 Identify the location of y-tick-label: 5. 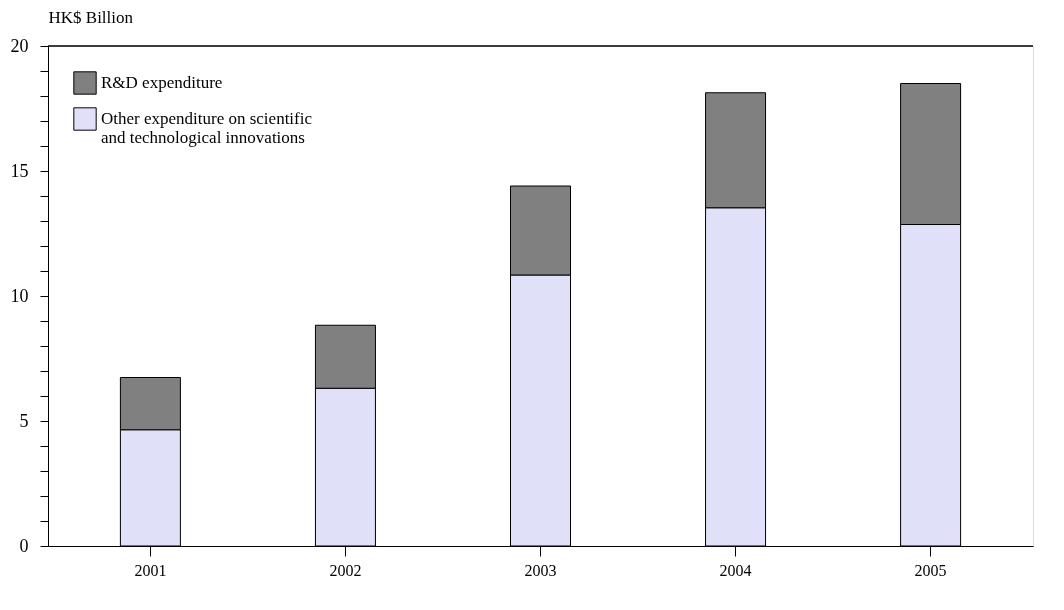
(24, 420).